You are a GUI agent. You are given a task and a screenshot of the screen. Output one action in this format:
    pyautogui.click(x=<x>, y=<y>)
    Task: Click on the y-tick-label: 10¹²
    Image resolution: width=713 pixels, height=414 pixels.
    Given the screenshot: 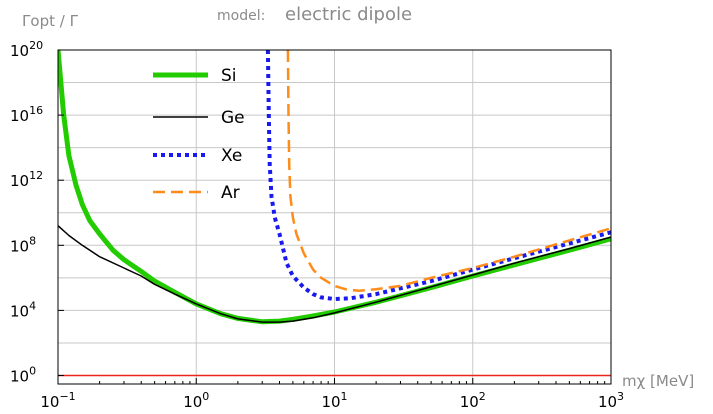 What is the action you would take?
    pyautogui.click(x=26, y=179)
    